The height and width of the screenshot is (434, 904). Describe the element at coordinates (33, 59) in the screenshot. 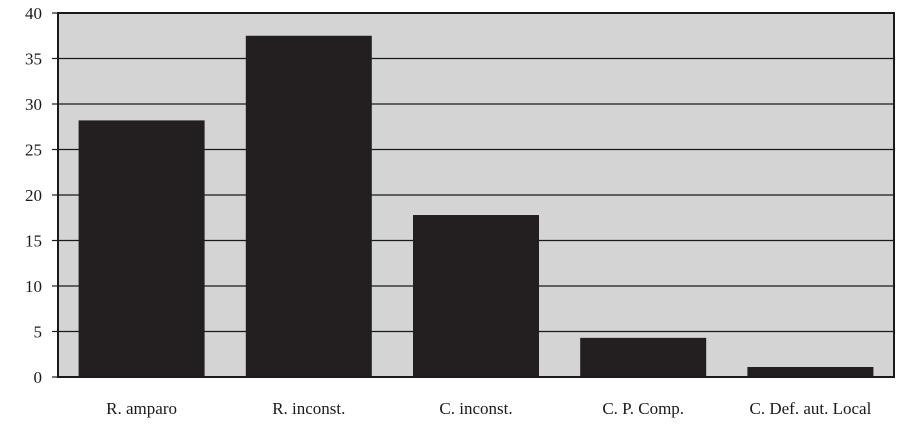

I see `y-tick-label: 35` at that location.